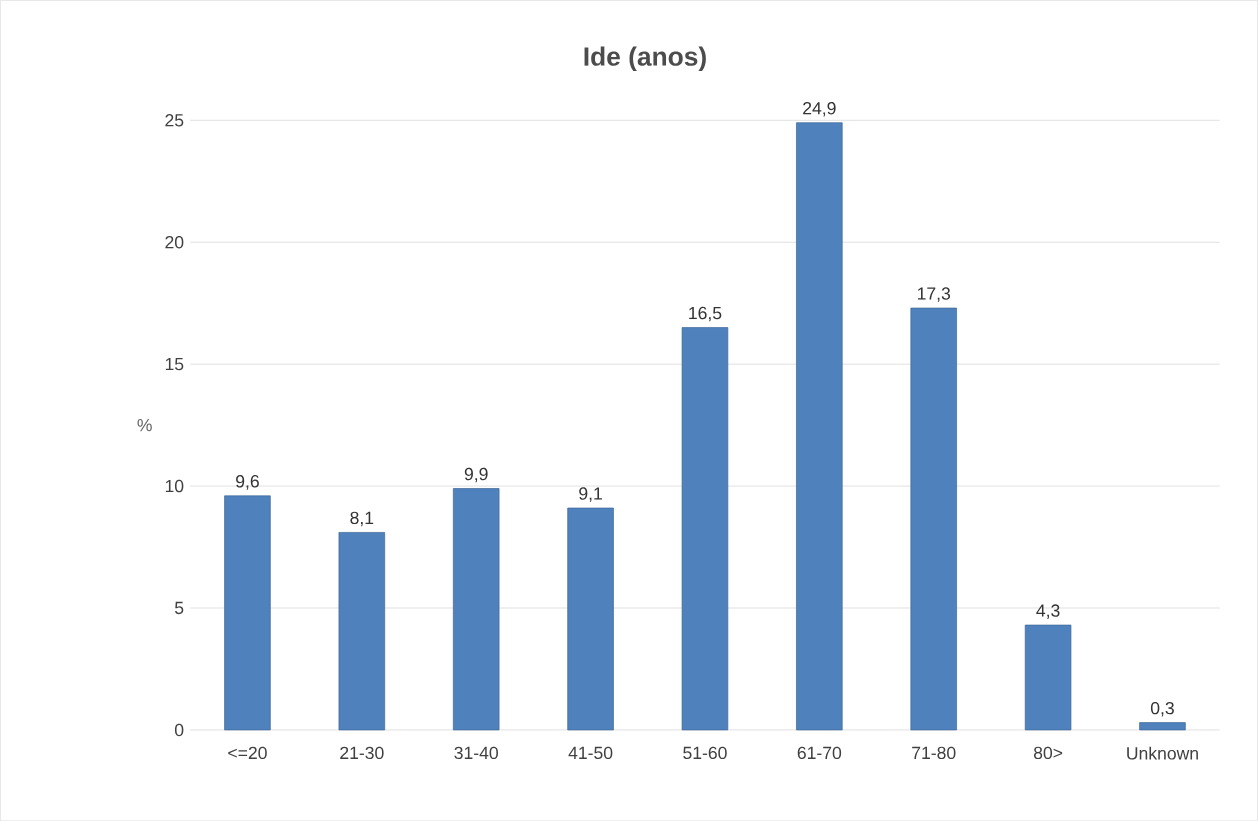 This screenshot has width=1258, height=821. What do you see at coordinates (590, 752) in the screenshot?
I see `x-tick-label: 41-50` at bounding box center [590, 752].